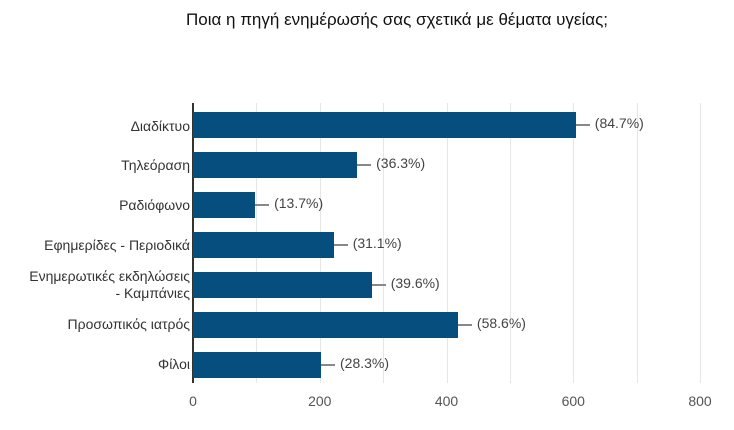  I want to click on data-label: (36.3%), so click(401, 163).